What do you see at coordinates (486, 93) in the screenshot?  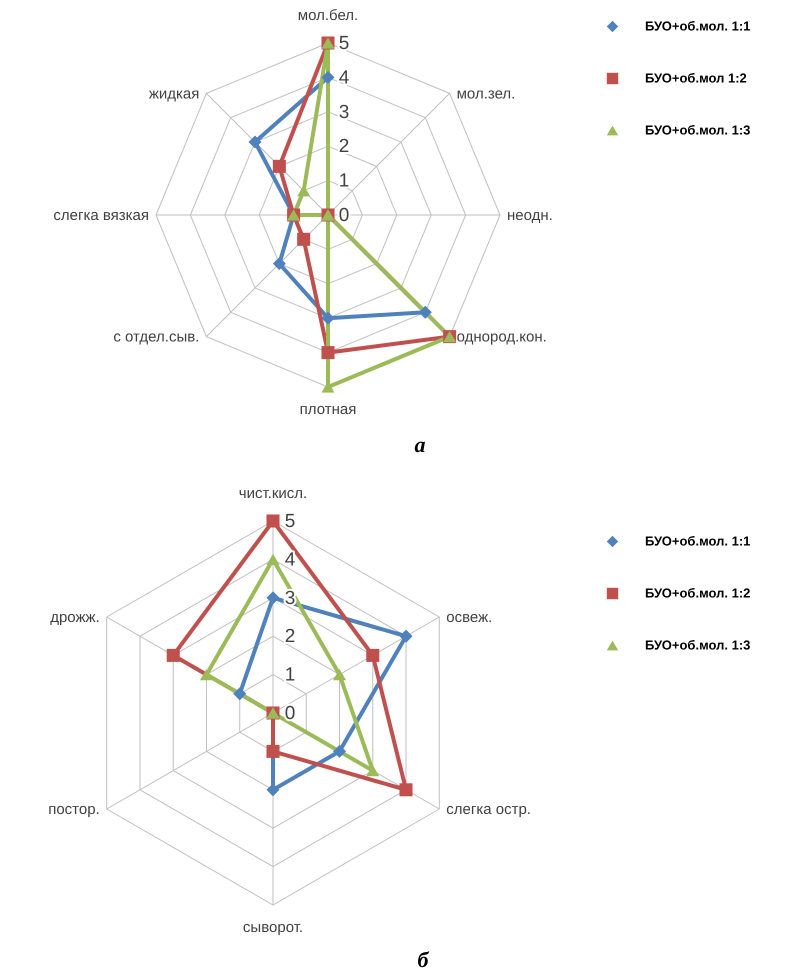 I see `spoke-label: мол.зел.` at bounding box center [486, 93].